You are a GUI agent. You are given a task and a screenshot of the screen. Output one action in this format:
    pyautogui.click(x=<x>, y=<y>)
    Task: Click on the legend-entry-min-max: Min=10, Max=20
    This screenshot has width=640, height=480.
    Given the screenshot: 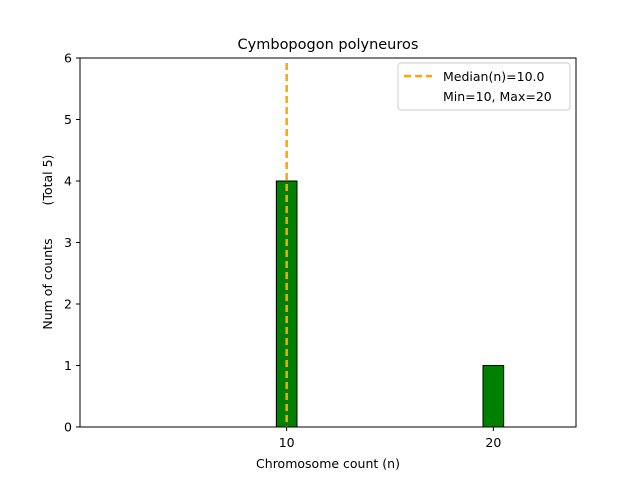 What is the action you would take?
    pyautogui.click(x=497, y=96)
    